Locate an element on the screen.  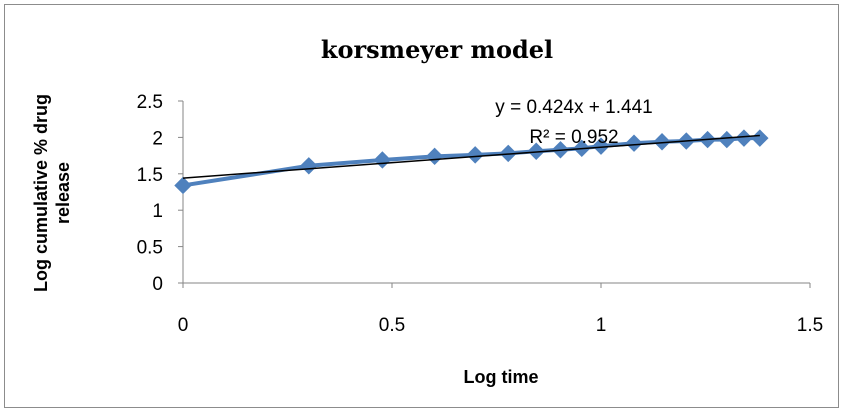
trendline-equation: y = 0.424x + 1.441 is located at coordinates (573, 107).